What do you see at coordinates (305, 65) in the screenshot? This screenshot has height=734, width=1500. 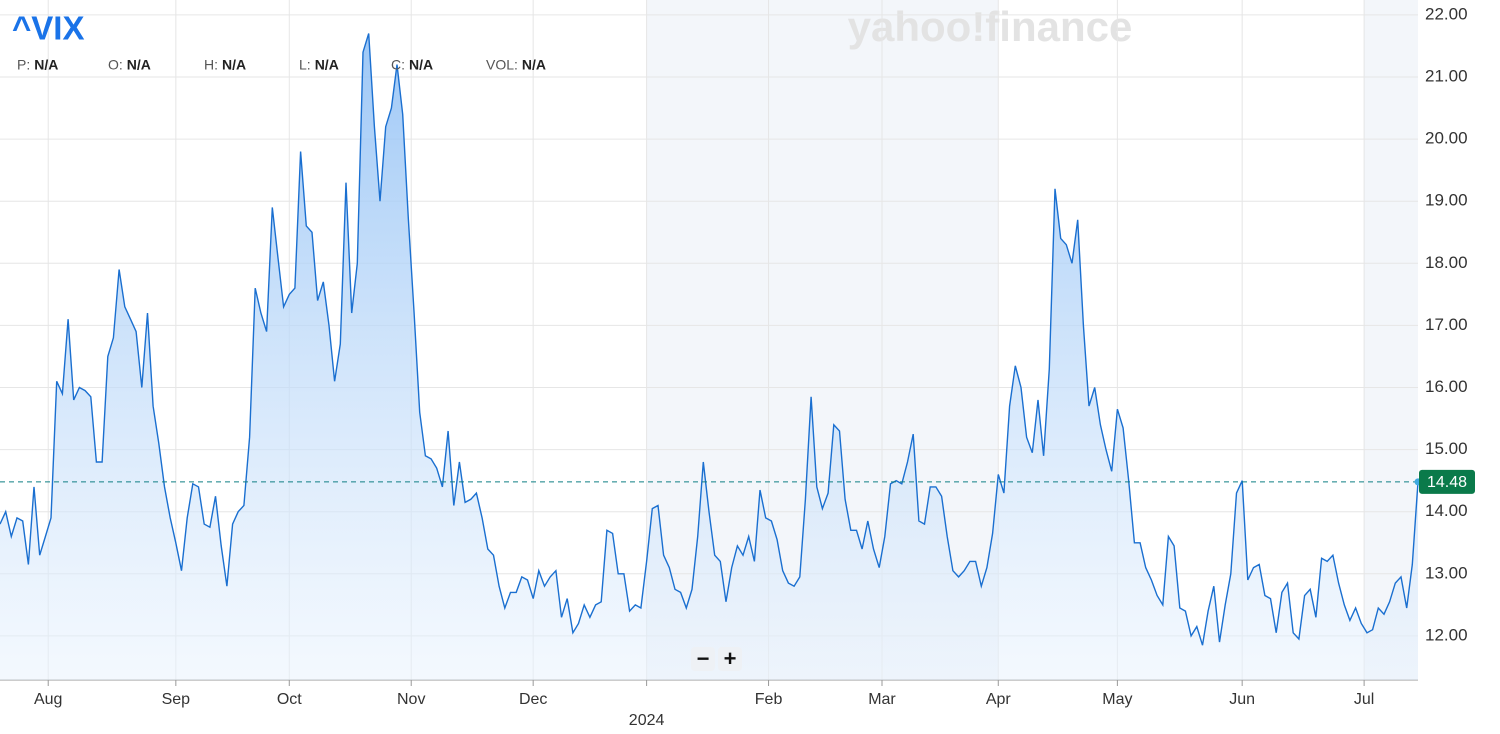 I see `ohlc-label: L:` at bounding box center [305, 65].